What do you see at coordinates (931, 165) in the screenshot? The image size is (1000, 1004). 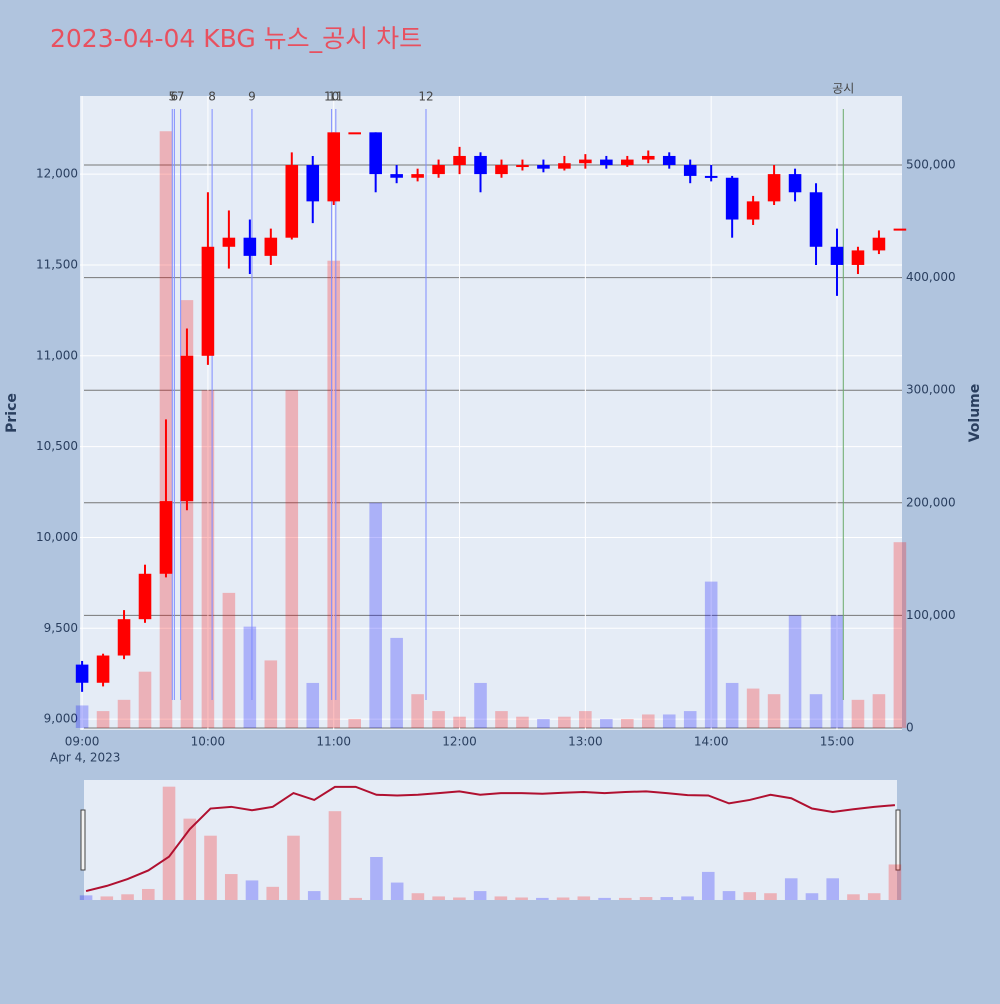 I see `y2-tick-label: 500,000` at bounding box center [931, 165].